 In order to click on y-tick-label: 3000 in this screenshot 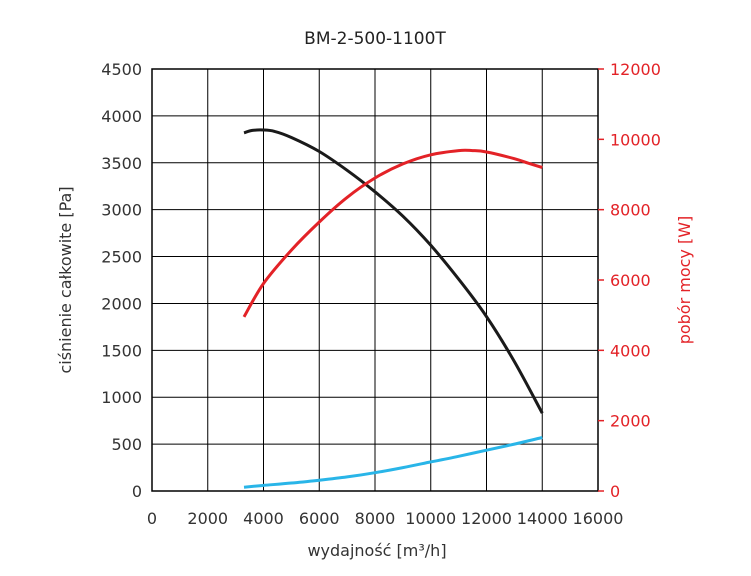, I will do `click(121, 210)`.